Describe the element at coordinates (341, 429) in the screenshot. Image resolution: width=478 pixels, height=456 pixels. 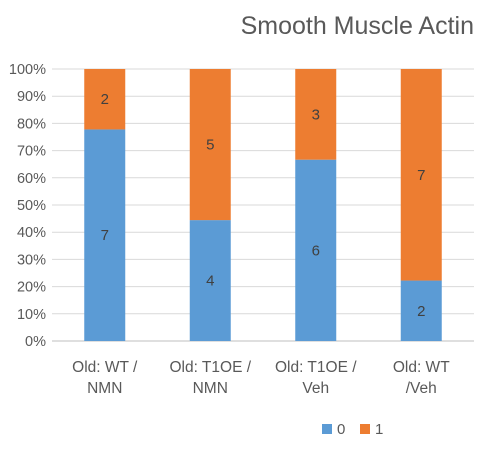
I see `legend-label: 0` at that location.